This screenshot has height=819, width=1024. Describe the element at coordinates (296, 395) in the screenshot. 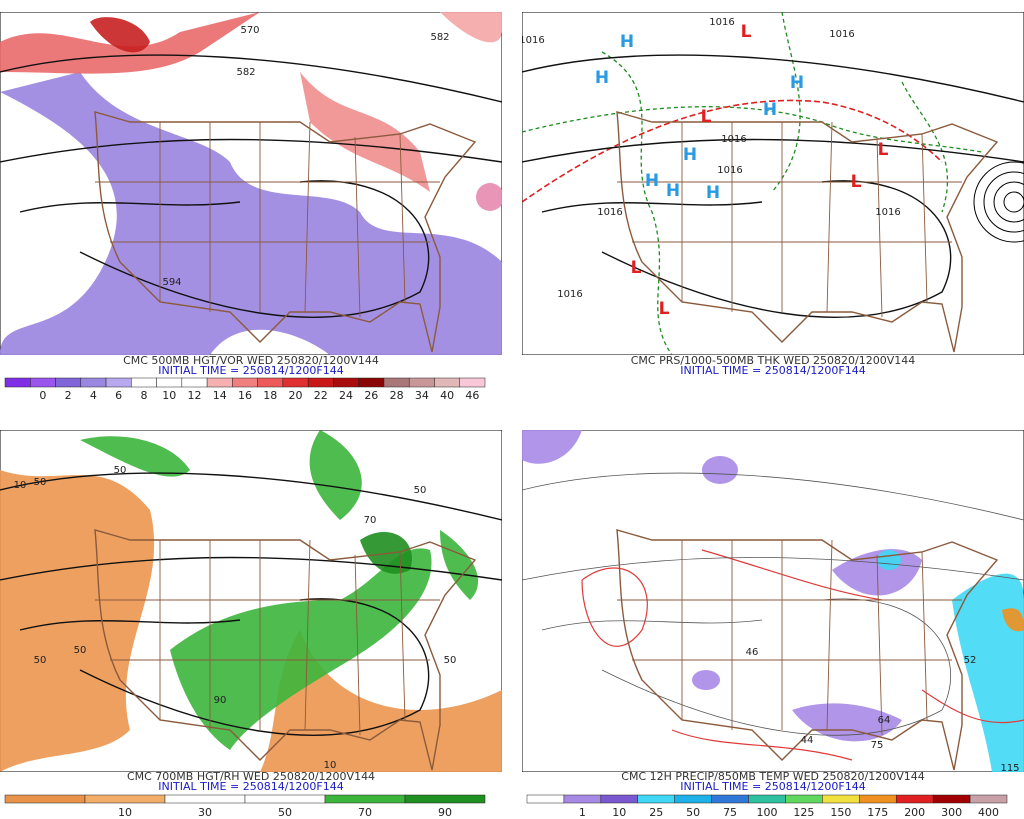

I see `colorbar-label: 20` at that location.